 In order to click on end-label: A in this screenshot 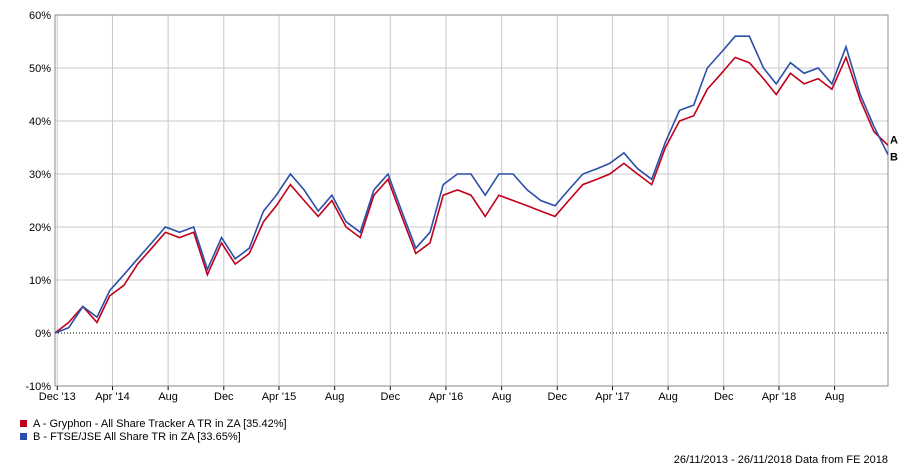, I will do `click(894, 140)`.